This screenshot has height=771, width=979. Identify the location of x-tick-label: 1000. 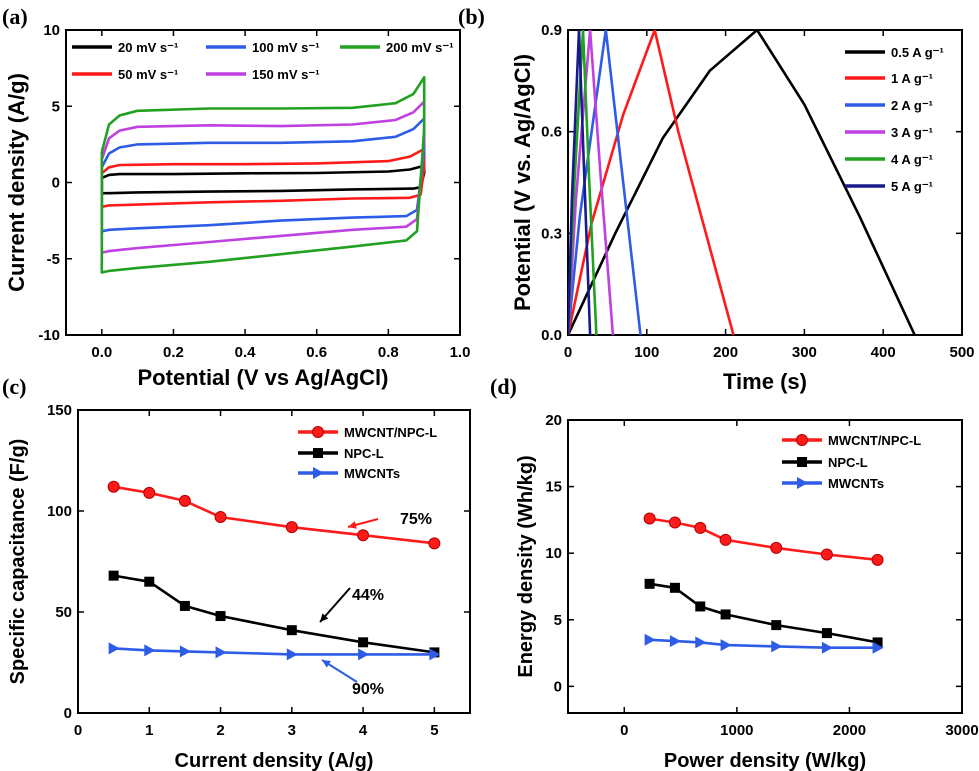
(736, 730).